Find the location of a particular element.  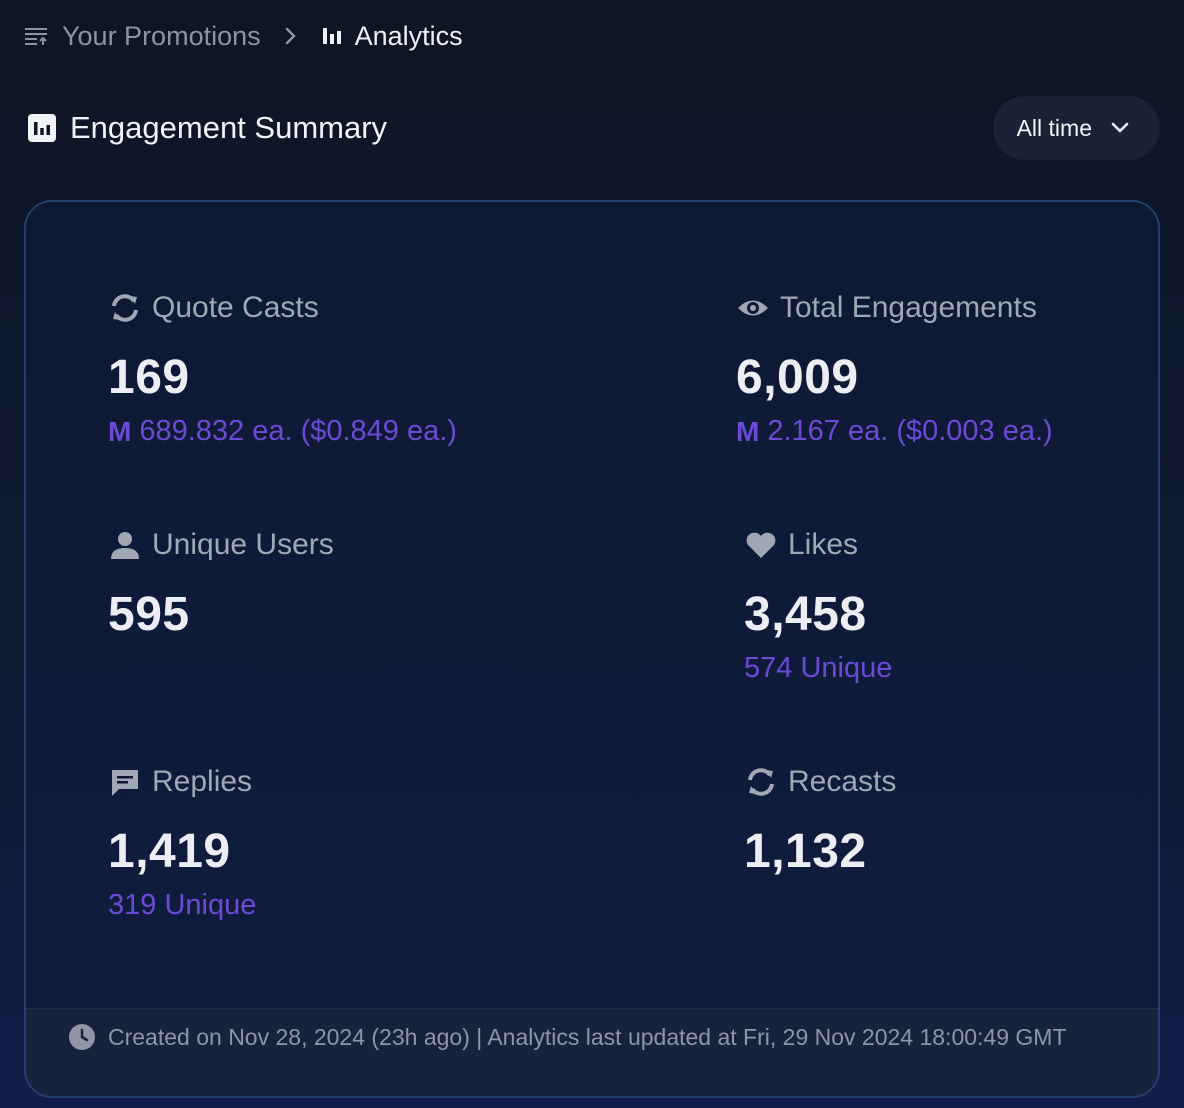

breadcrumb-your-promotions: Your Promotions is located at coordinates (142, 36).